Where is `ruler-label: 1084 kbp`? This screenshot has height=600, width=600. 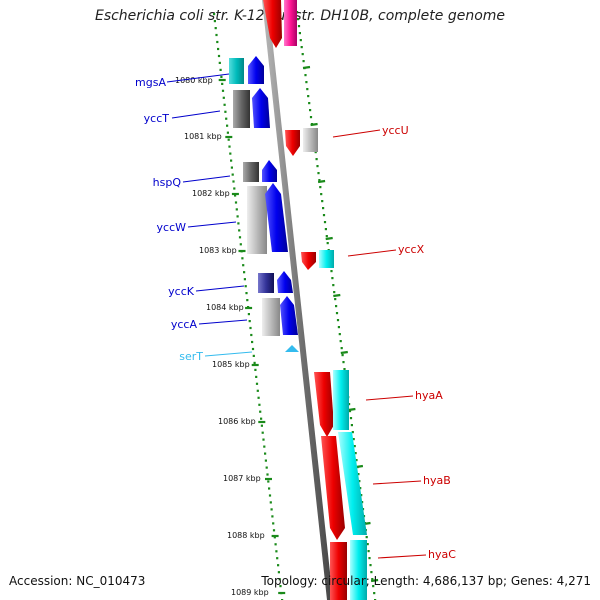 ruler-label: 1084 kbp is located at coordinates (225, 307).